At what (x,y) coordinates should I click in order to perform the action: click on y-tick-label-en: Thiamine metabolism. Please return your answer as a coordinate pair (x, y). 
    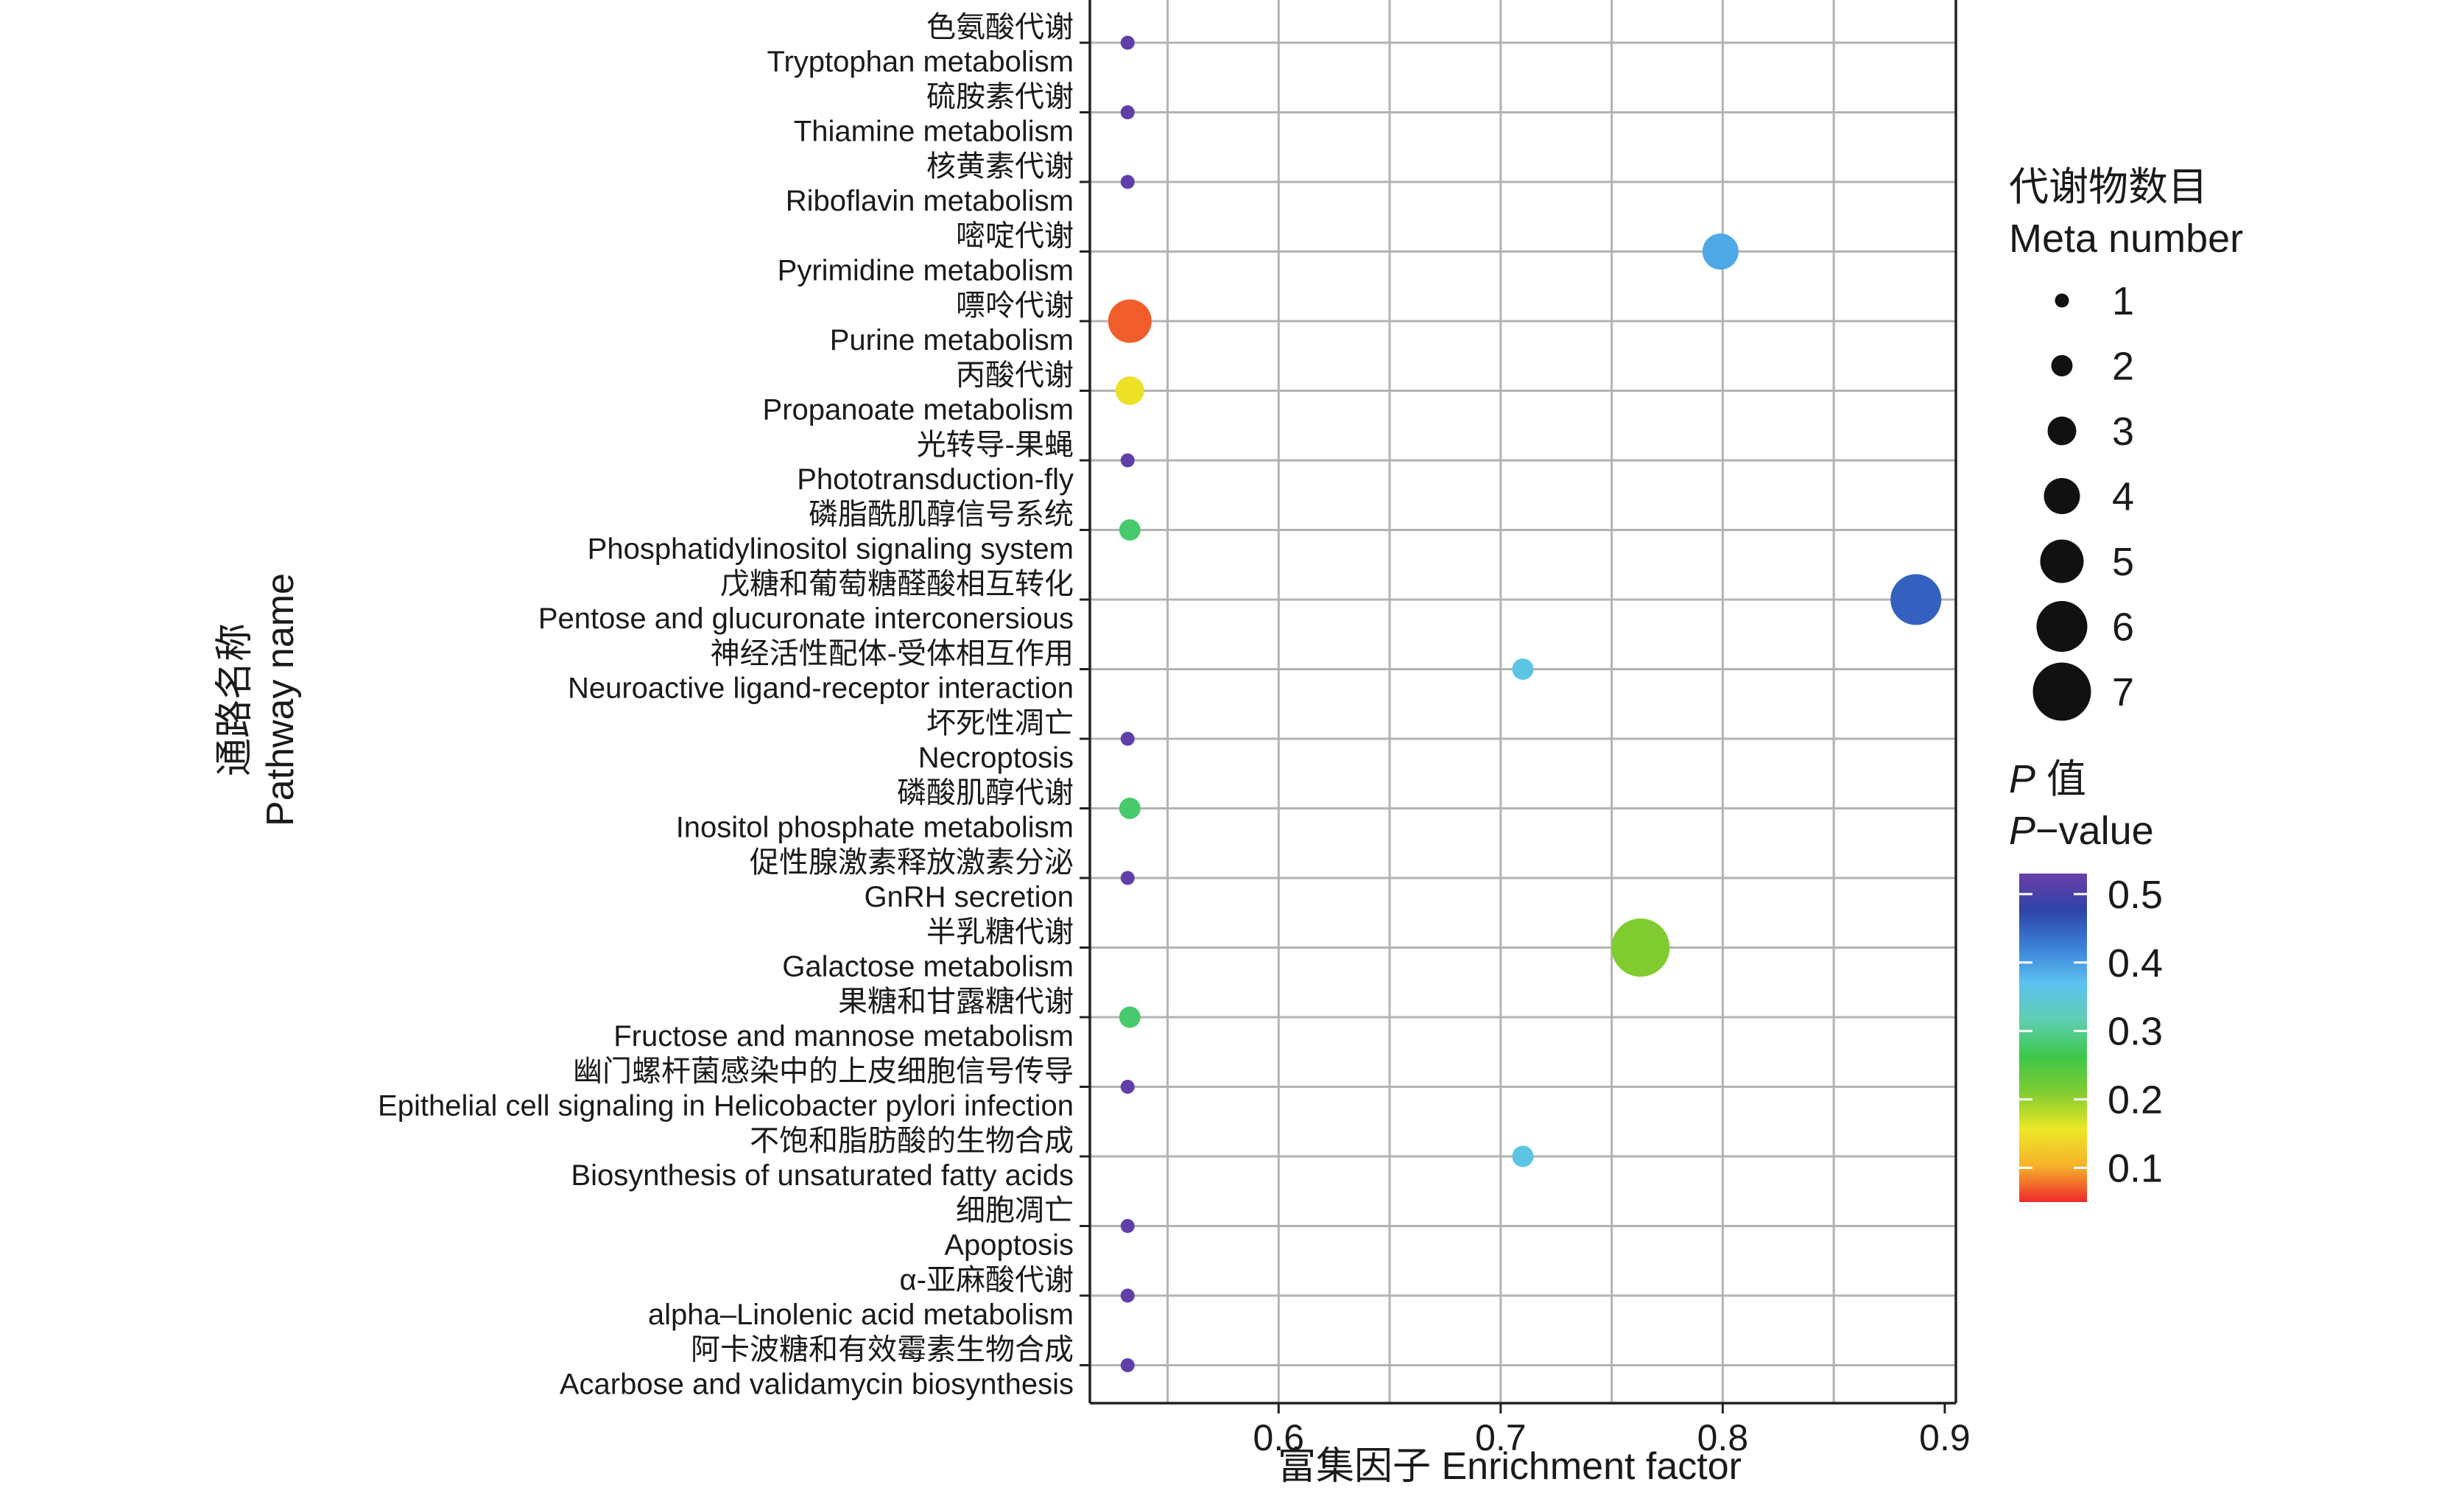
    Looking at the image, I should click on (934, 132).